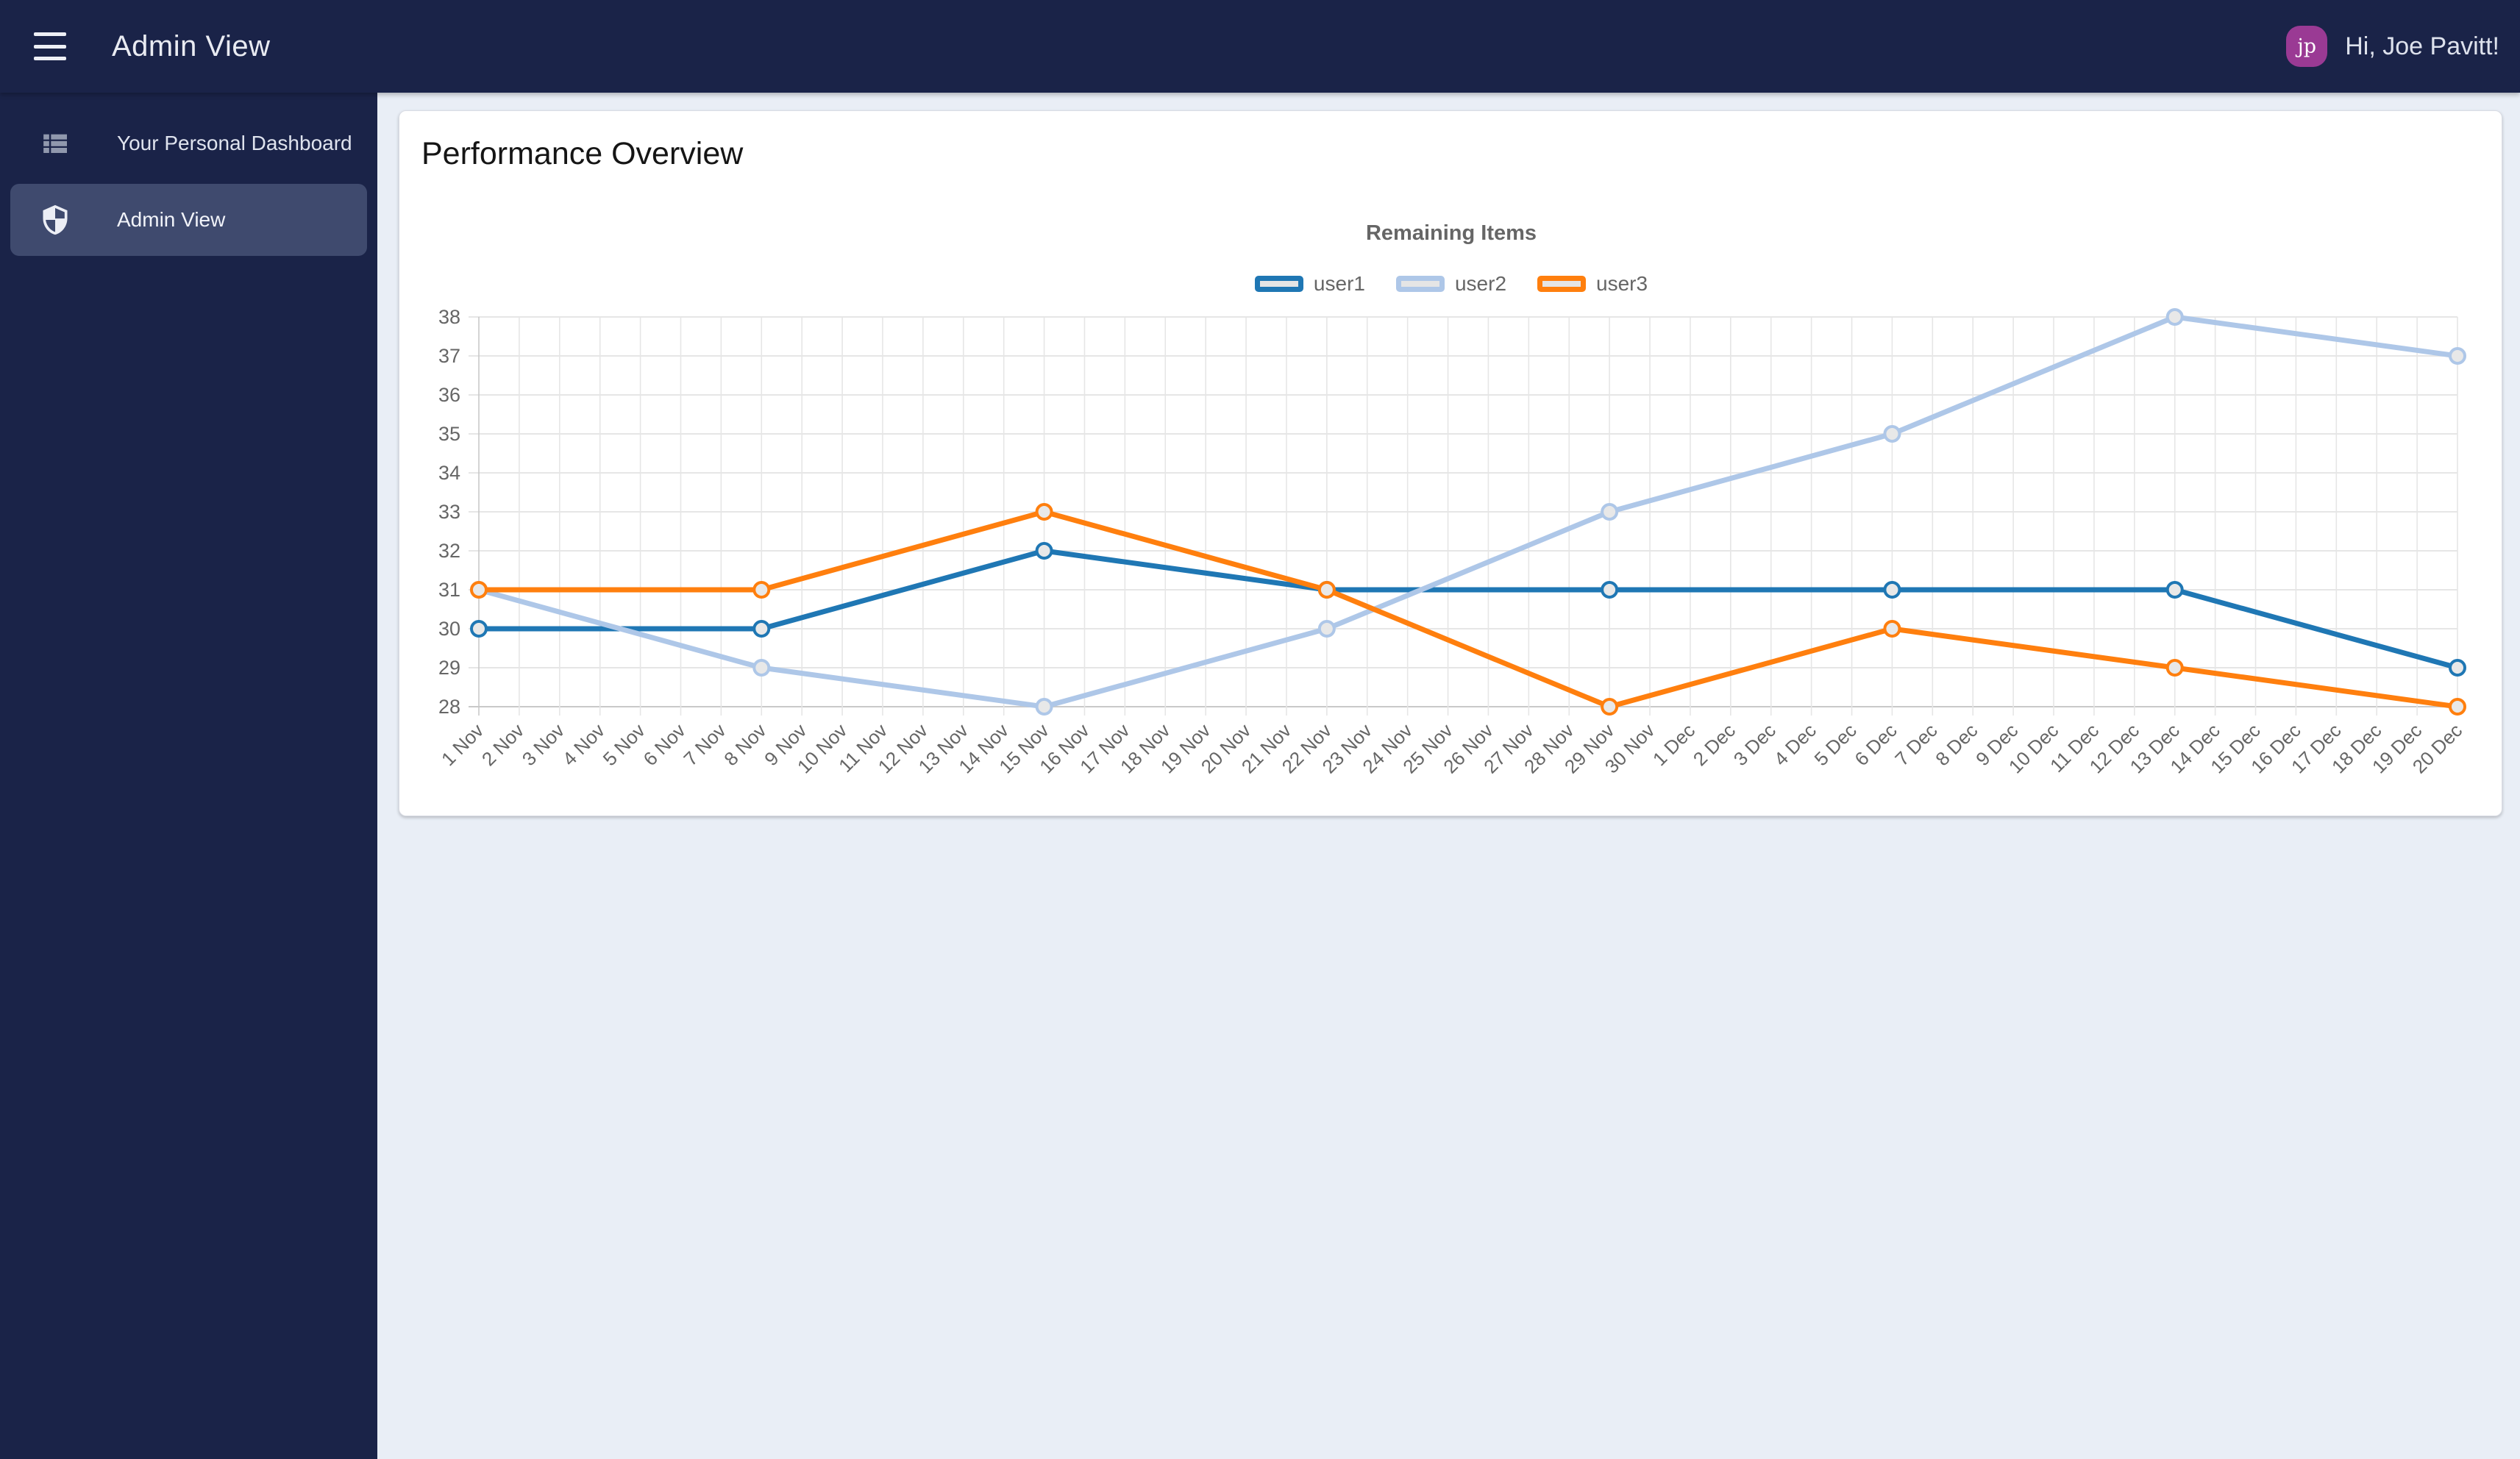 The width and height of the screenshot is (2520, 1459). Describe the element at coordinates (449, 395) in the screenshot. I see `svg-text: 36` at that location.